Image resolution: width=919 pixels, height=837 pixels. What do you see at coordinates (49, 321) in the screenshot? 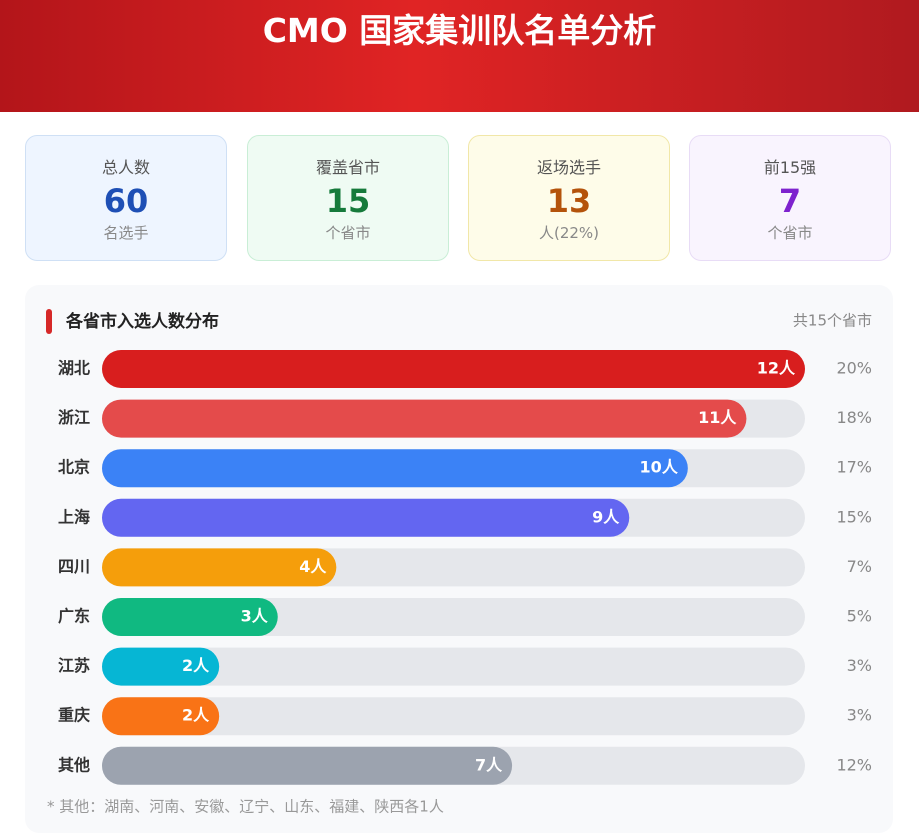
I see `title-accent` at bounding box center [49, 321].